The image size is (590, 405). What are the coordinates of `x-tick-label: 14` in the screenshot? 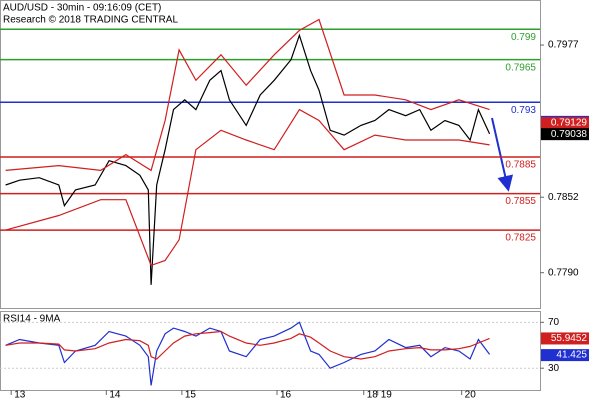 It's located at (115, 395).